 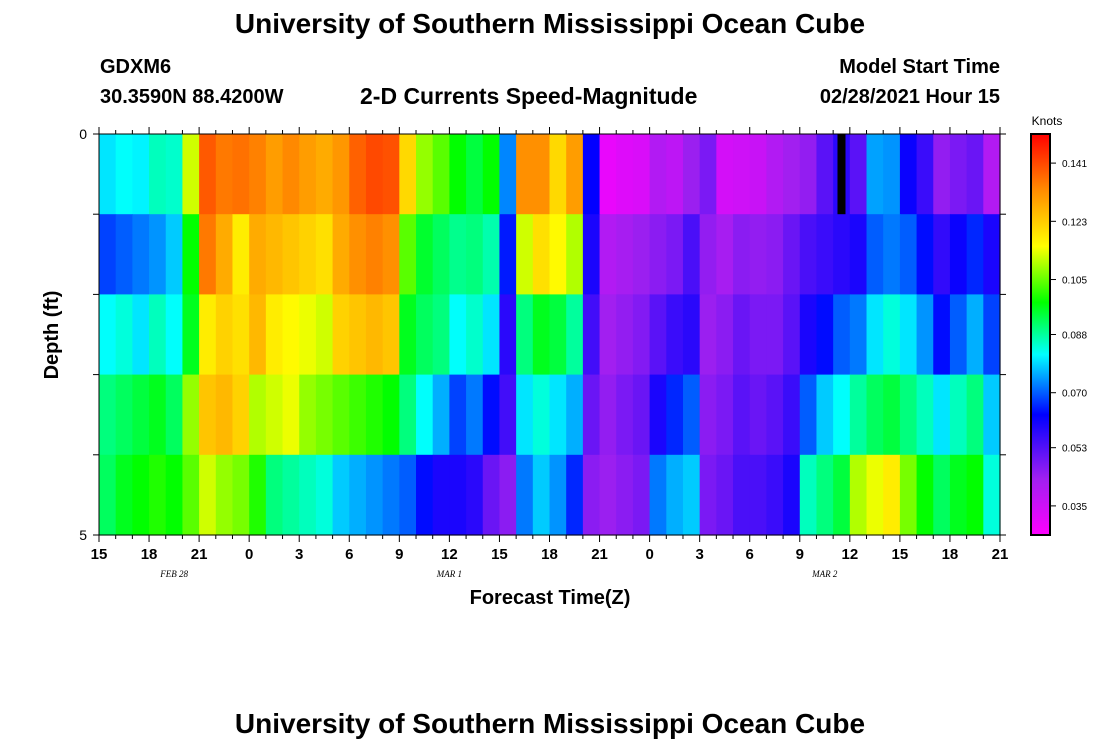 What do you see at coordinates (549, 554) in the screenshot?
I see `x-tick-label: 18` at bounding box center [549, 554].